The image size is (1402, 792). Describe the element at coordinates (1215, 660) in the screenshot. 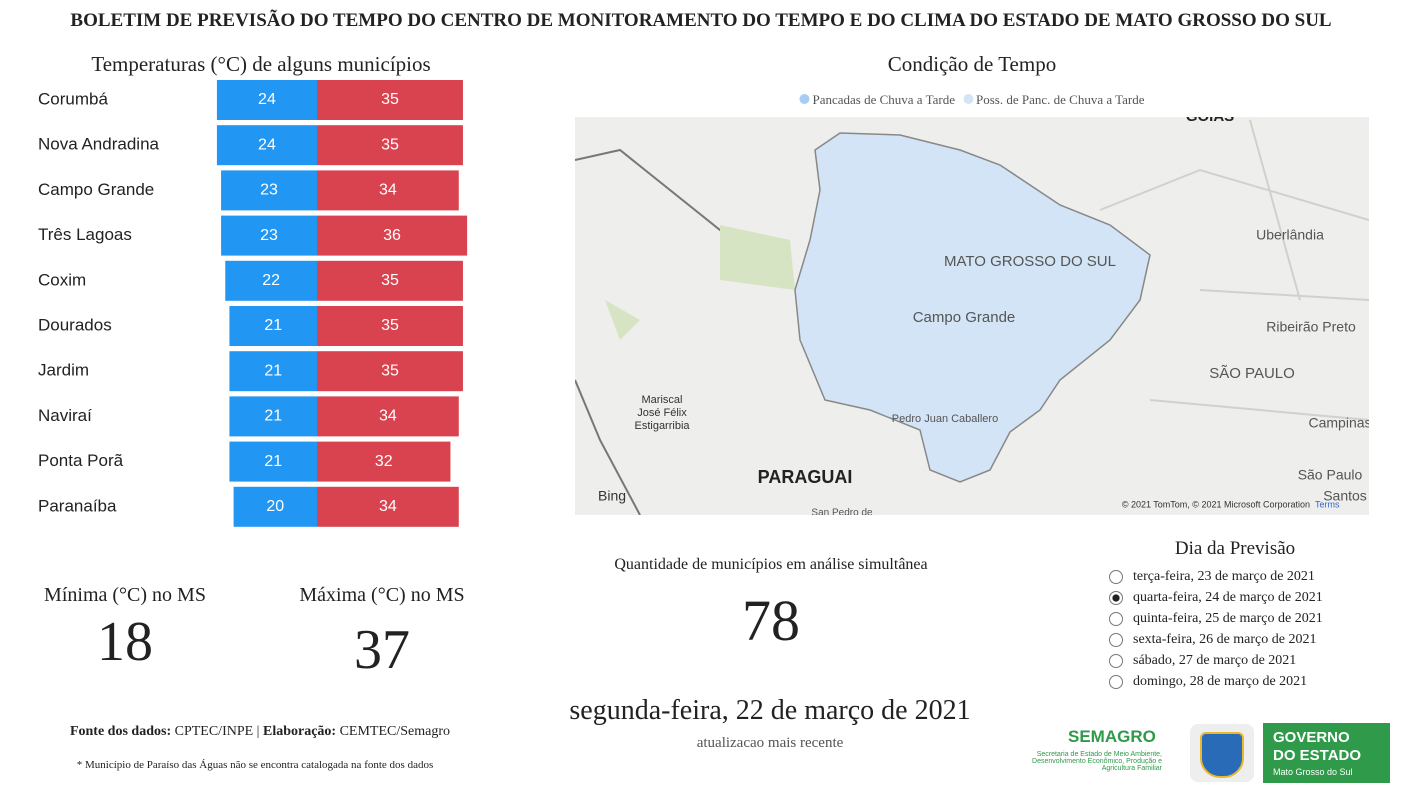

I see `radio-label: sábado, 27 de março de 2021` at that location.